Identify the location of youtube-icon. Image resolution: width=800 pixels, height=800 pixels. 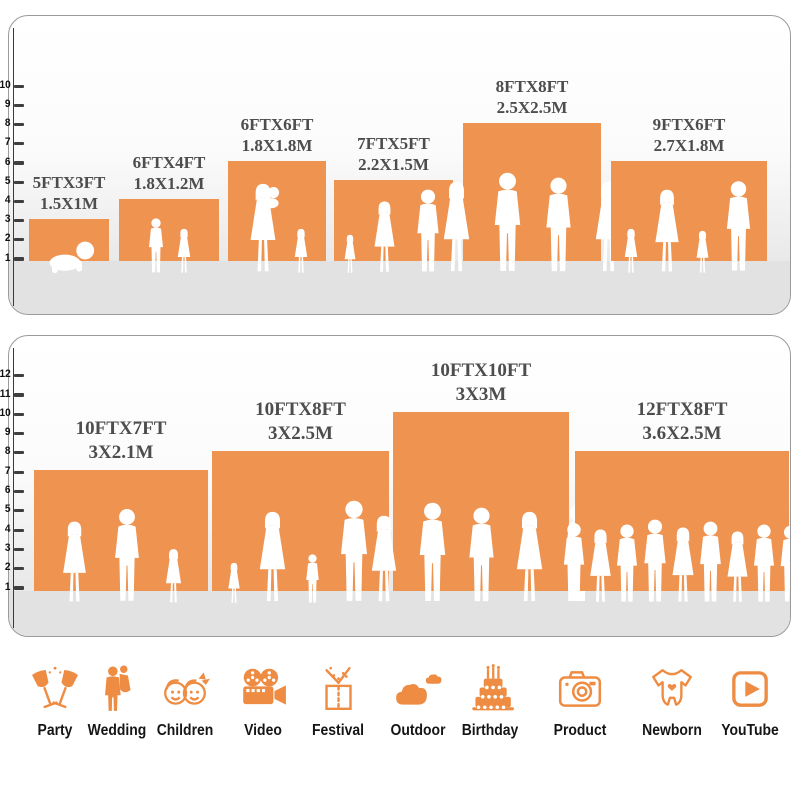
(750, 689).